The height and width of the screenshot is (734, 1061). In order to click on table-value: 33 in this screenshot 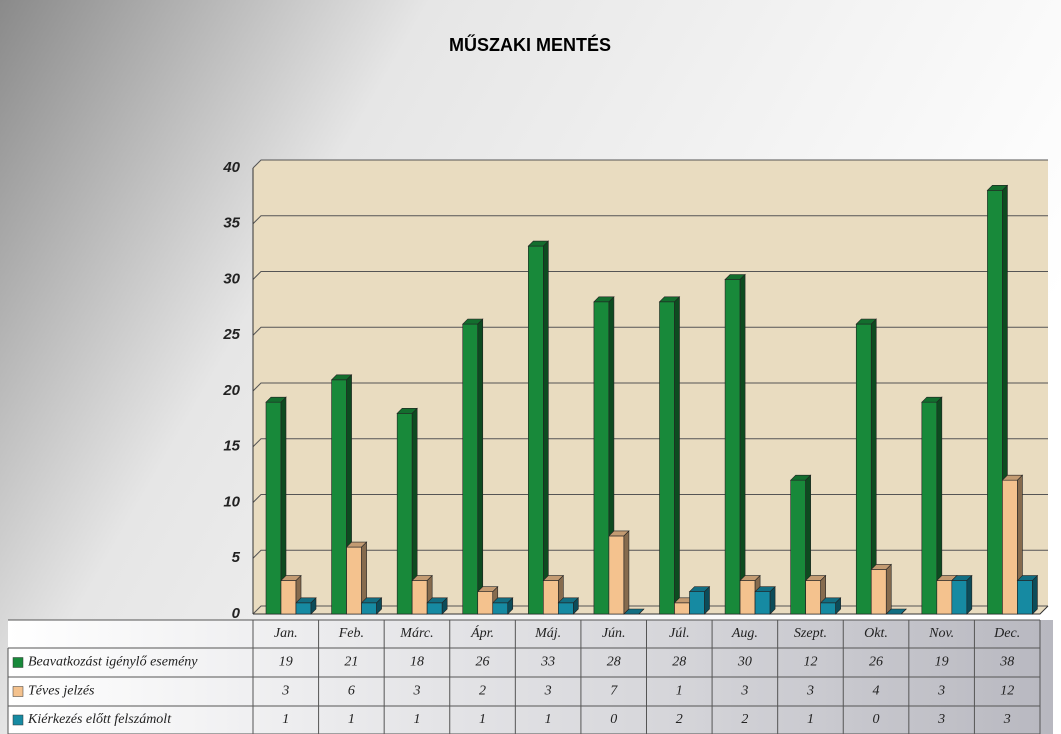, I will do `click(547, 662)`.